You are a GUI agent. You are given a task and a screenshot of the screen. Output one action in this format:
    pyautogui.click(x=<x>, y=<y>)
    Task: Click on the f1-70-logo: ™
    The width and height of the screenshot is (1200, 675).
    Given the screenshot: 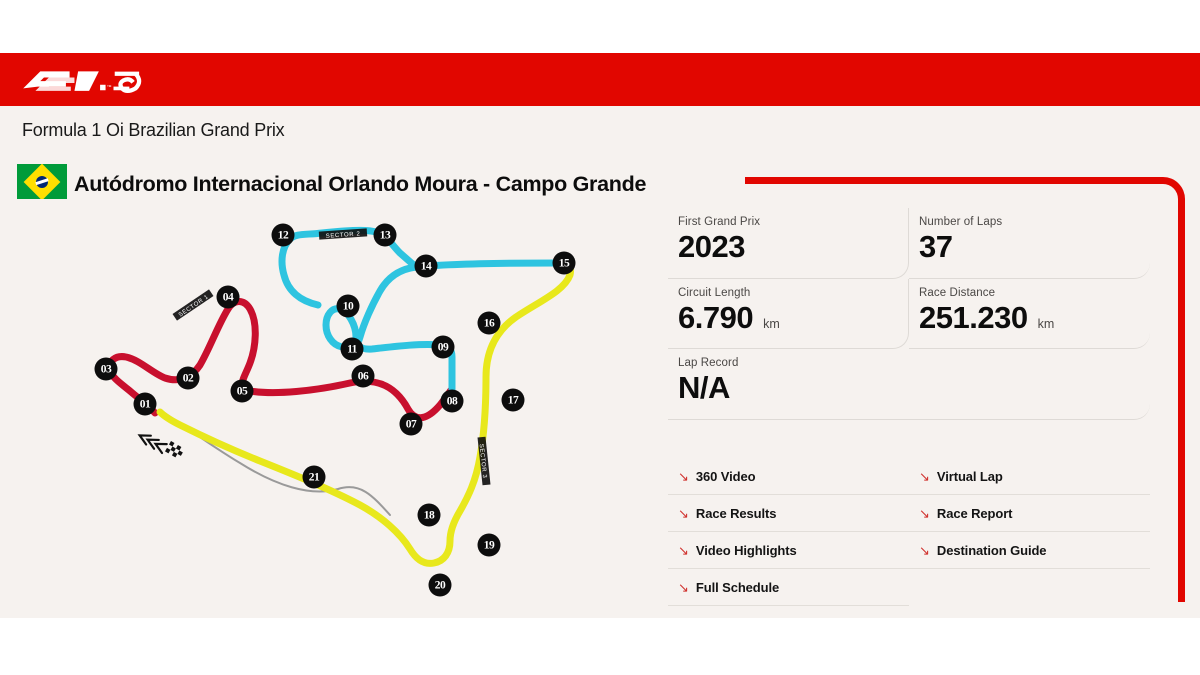 What is the action you would take?
    pyautogui.click(x=83, y=80)
    